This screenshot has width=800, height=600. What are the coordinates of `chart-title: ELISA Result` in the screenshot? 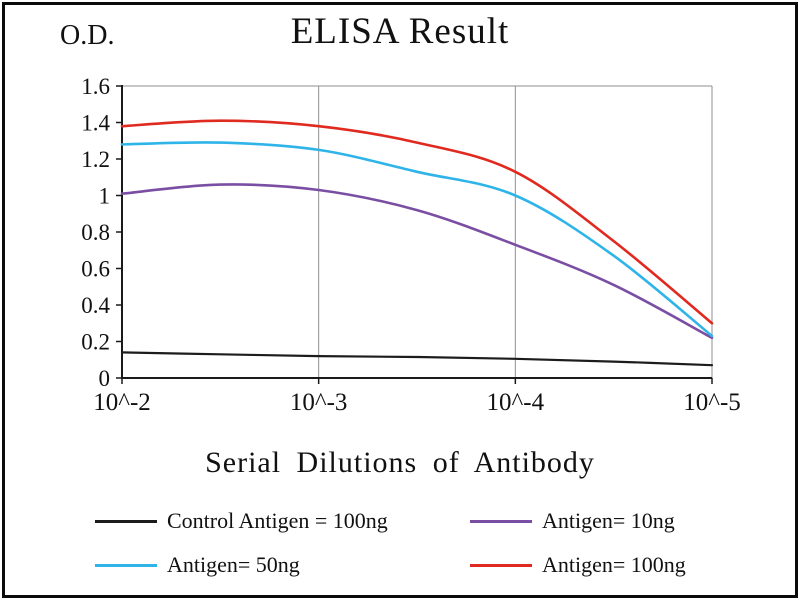 It's located at (400, 31).